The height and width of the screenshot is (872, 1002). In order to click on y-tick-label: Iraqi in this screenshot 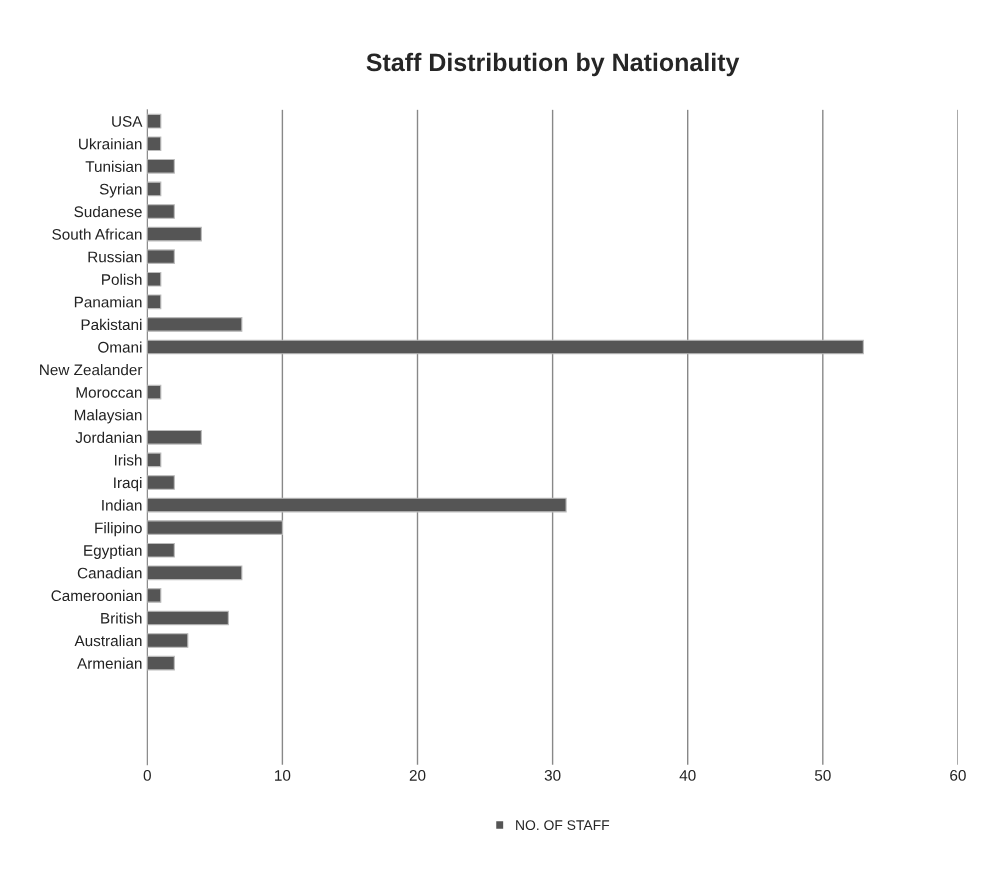, I will do `click(128, 484)`.